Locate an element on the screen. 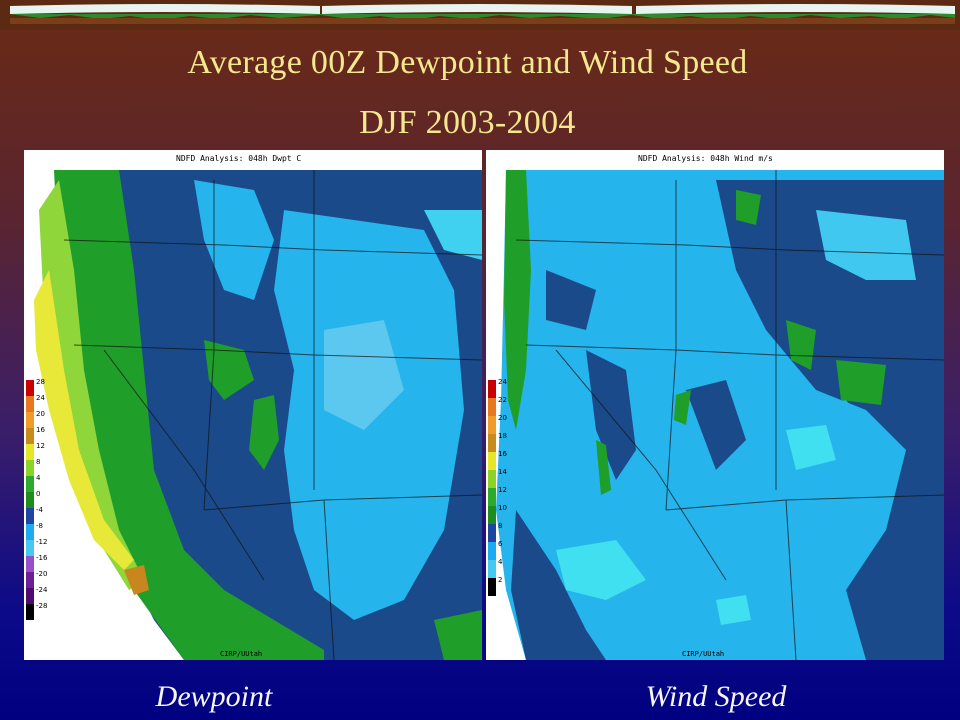 The width and height of the screenshot is (960, 720). legend-label: -8 is located at coordinates (39, 526).